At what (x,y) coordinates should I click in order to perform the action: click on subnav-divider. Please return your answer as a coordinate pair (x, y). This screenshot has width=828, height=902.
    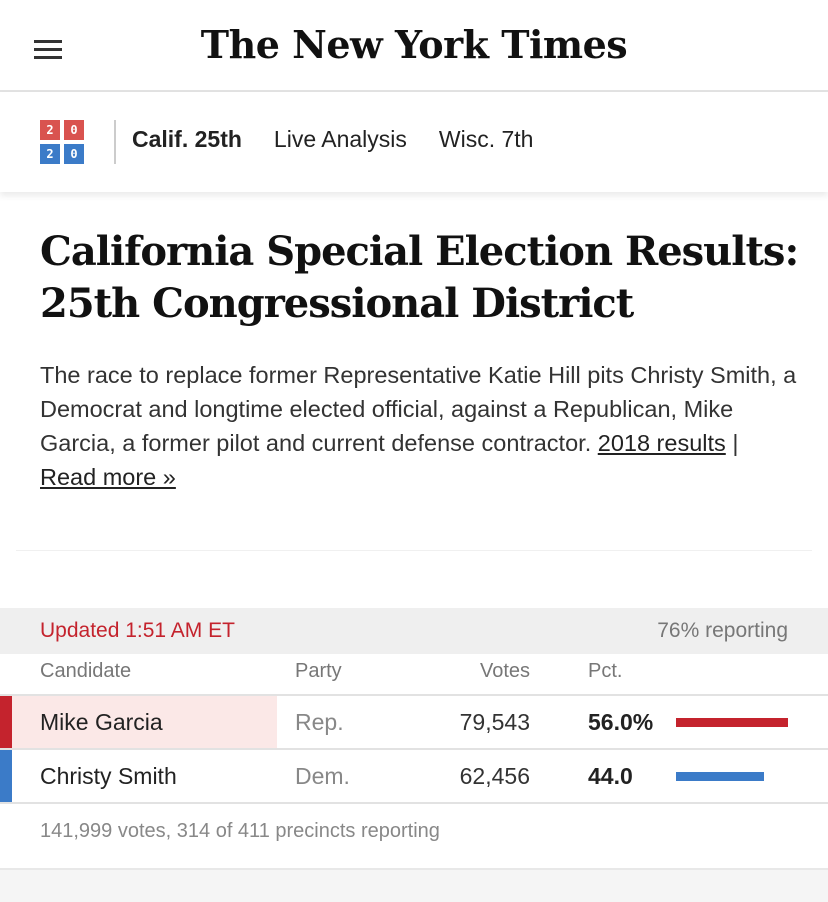
    Looking at the image, I should click on (115, 142).